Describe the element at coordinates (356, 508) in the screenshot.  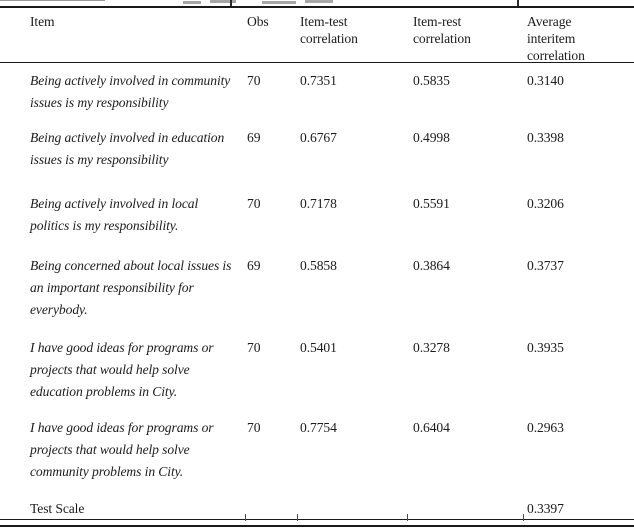
I see `footer-item-test-empty` at that location.